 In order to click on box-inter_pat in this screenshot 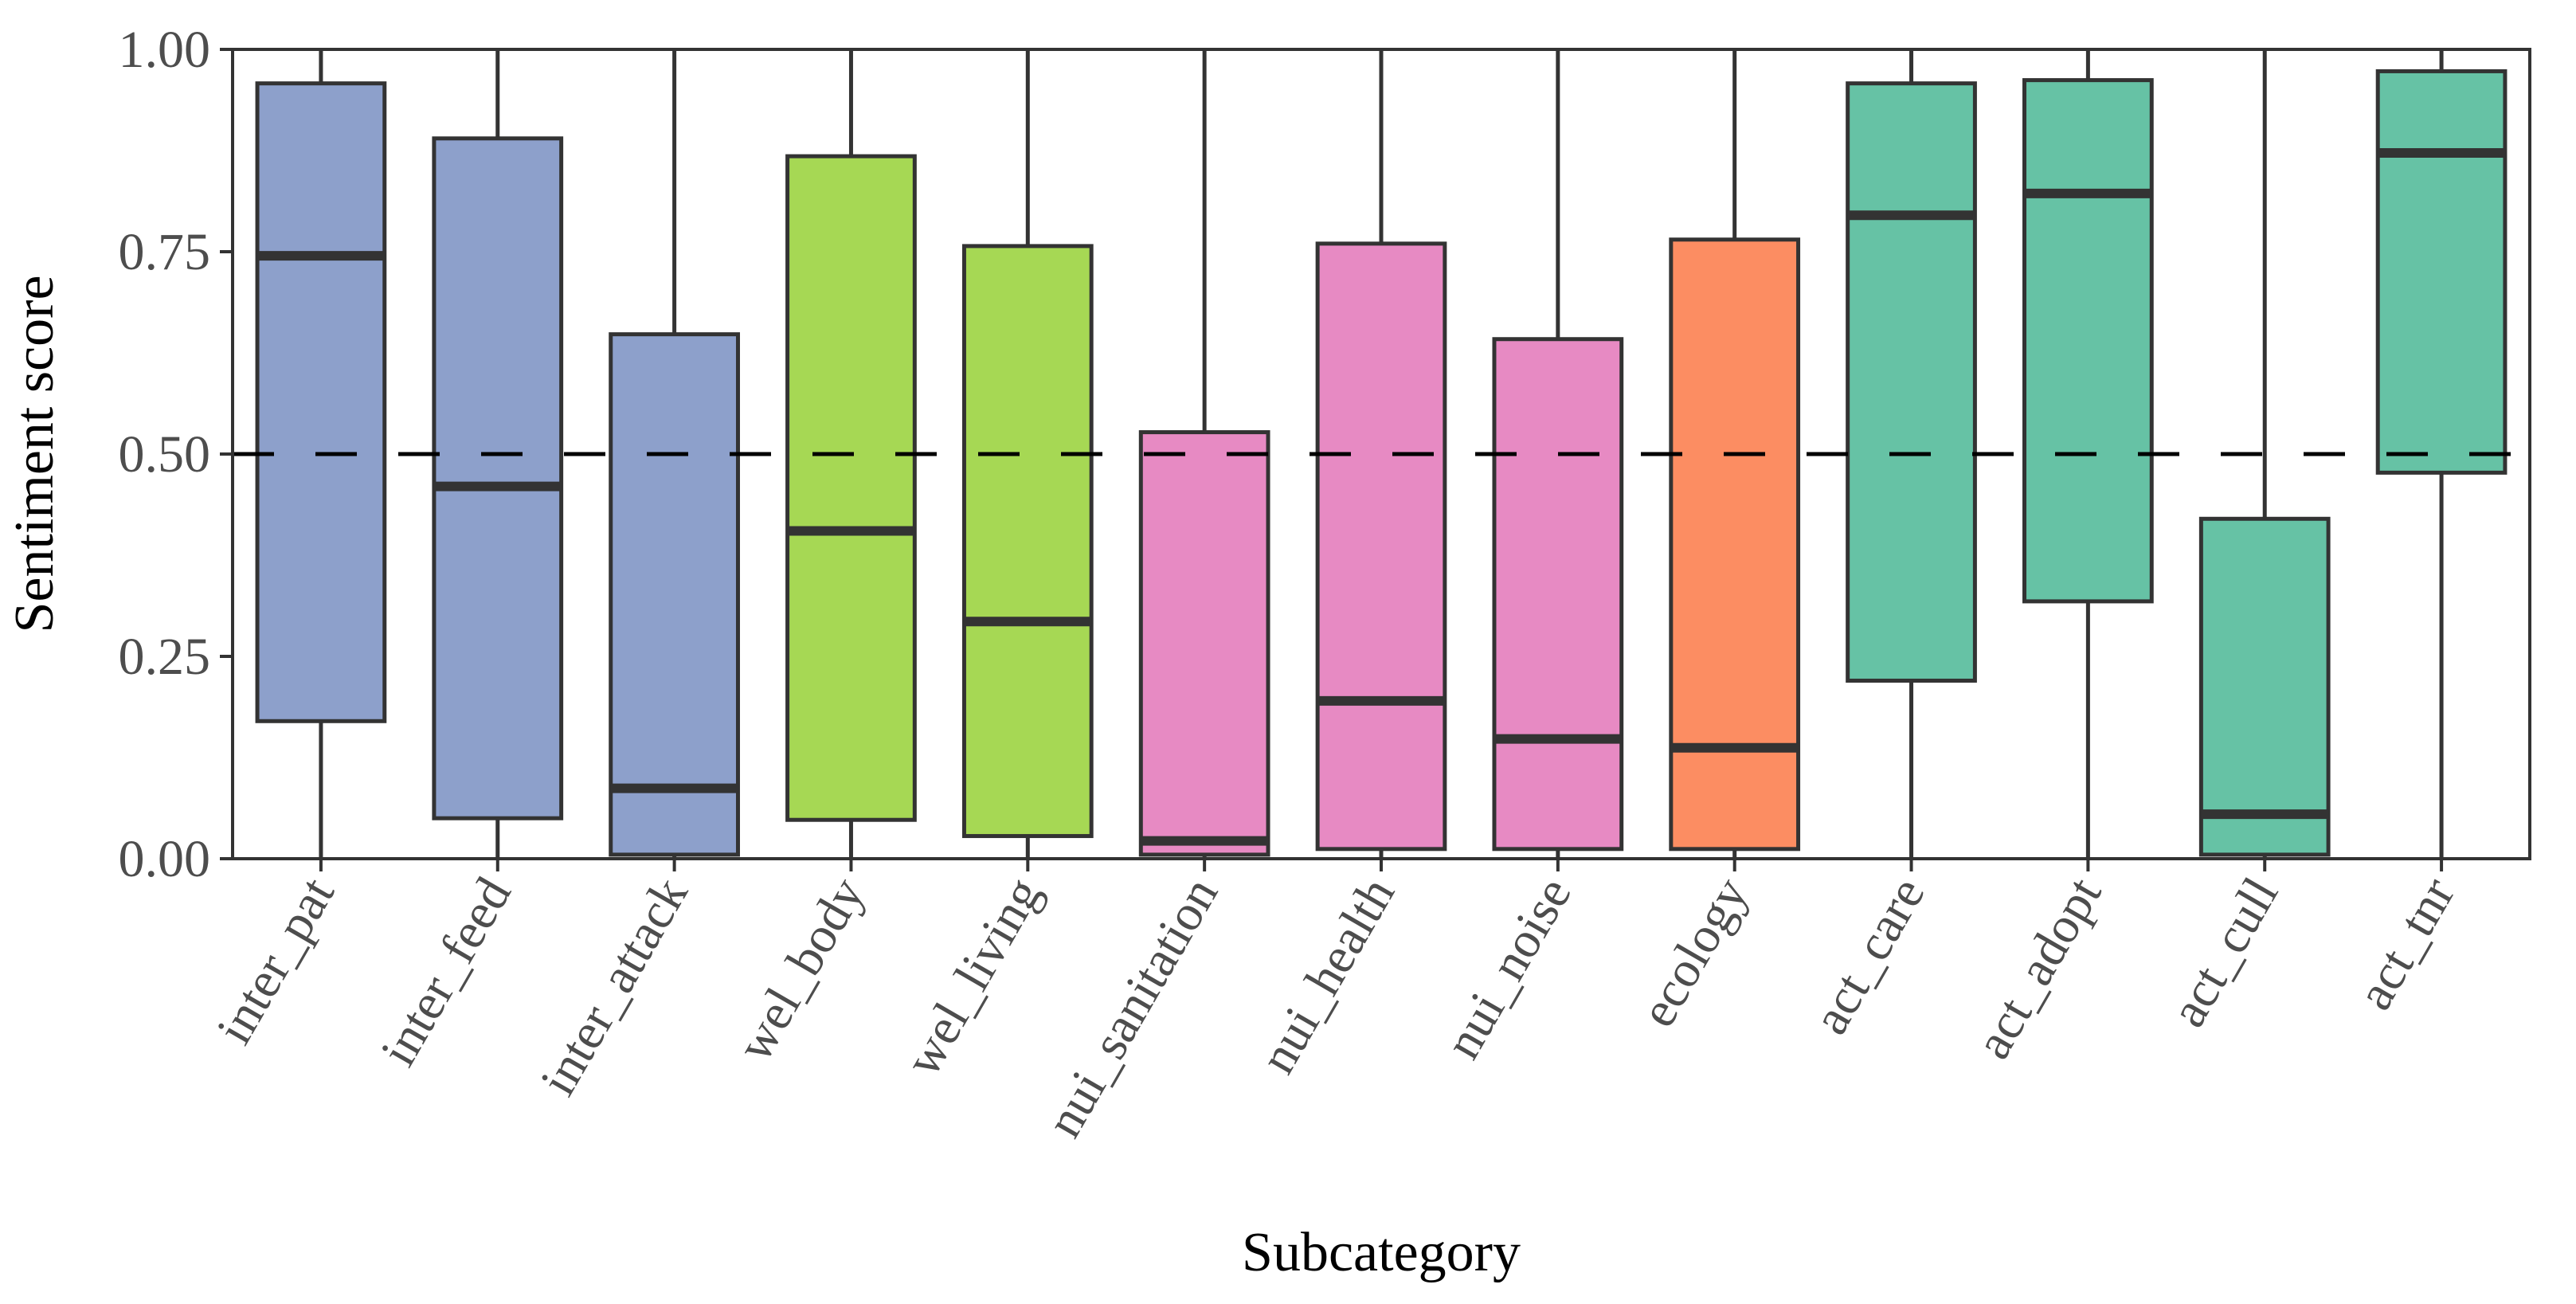, I will do `click(321, 454)`.